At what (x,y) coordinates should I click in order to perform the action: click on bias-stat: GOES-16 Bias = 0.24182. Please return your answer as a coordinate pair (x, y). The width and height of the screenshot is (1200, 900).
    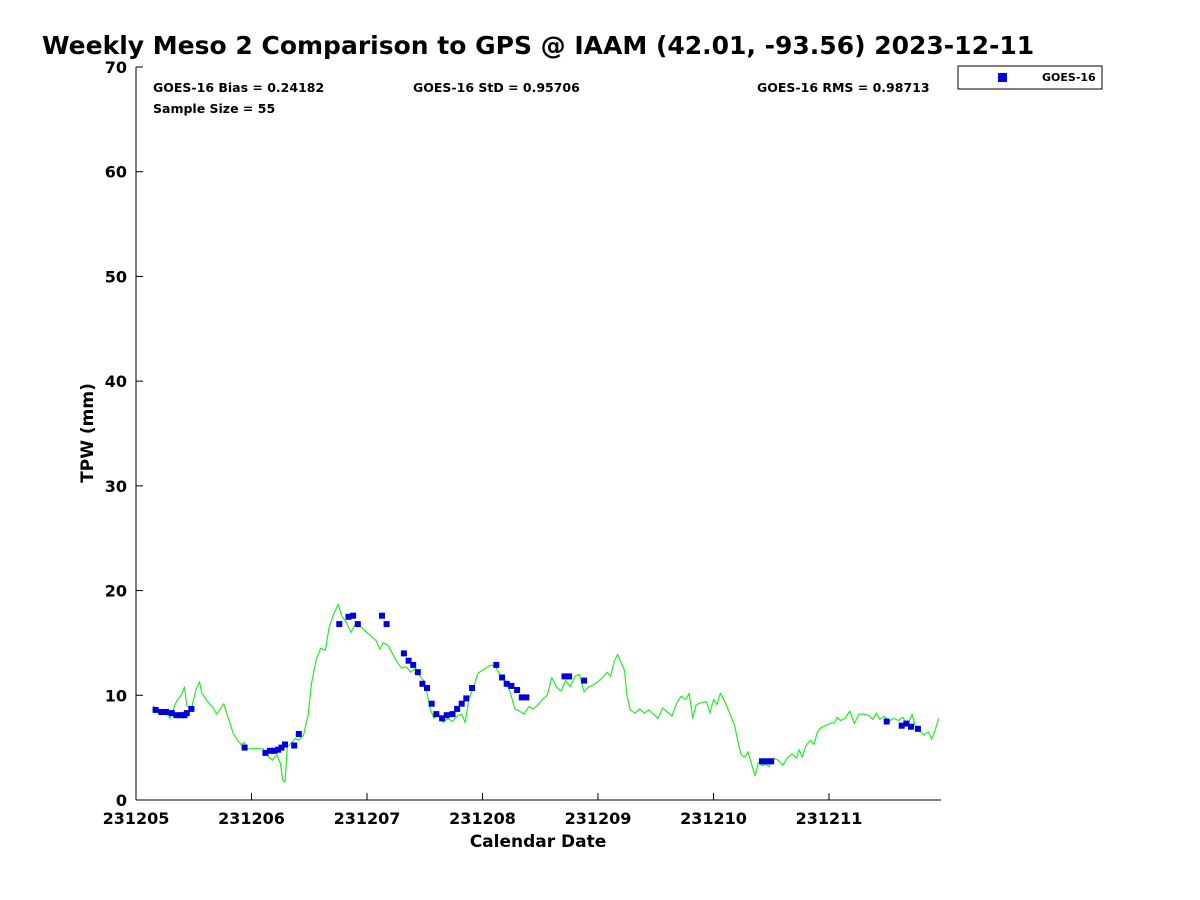
    Looking at the image, I should click on (238, 87).